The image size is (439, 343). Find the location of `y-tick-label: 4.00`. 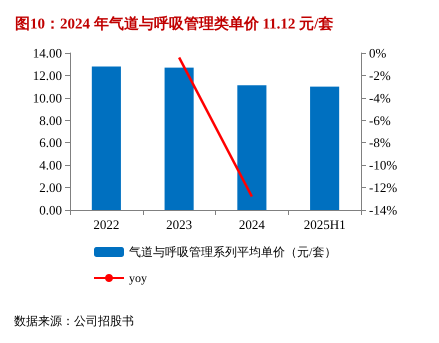

y-tick-label: 4.00 is located at coordinates (50, 165).